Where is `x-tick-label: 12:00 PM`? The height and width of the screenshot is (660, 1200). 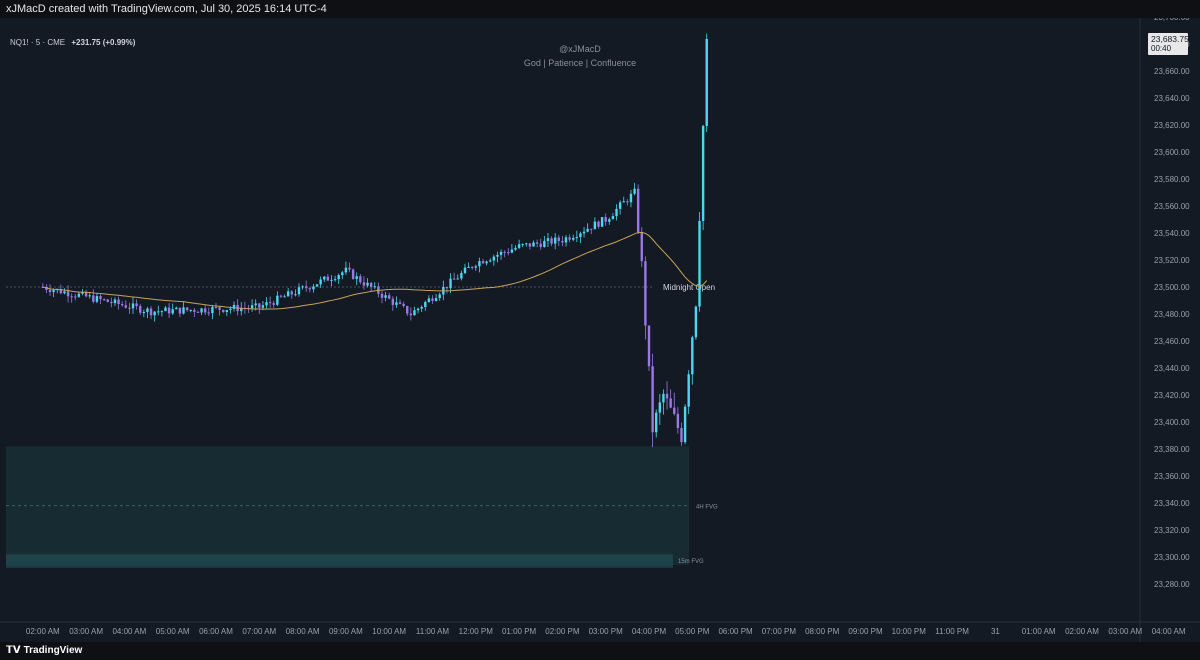 x-tick-label: 12:00 PM is located at coordinates (476, 631).